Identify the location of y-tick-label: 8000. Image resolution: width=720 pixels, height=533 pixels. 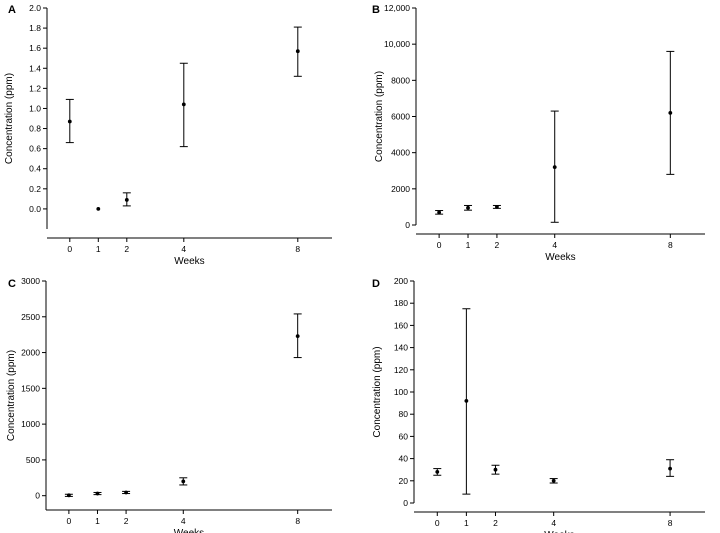
(400, 80).